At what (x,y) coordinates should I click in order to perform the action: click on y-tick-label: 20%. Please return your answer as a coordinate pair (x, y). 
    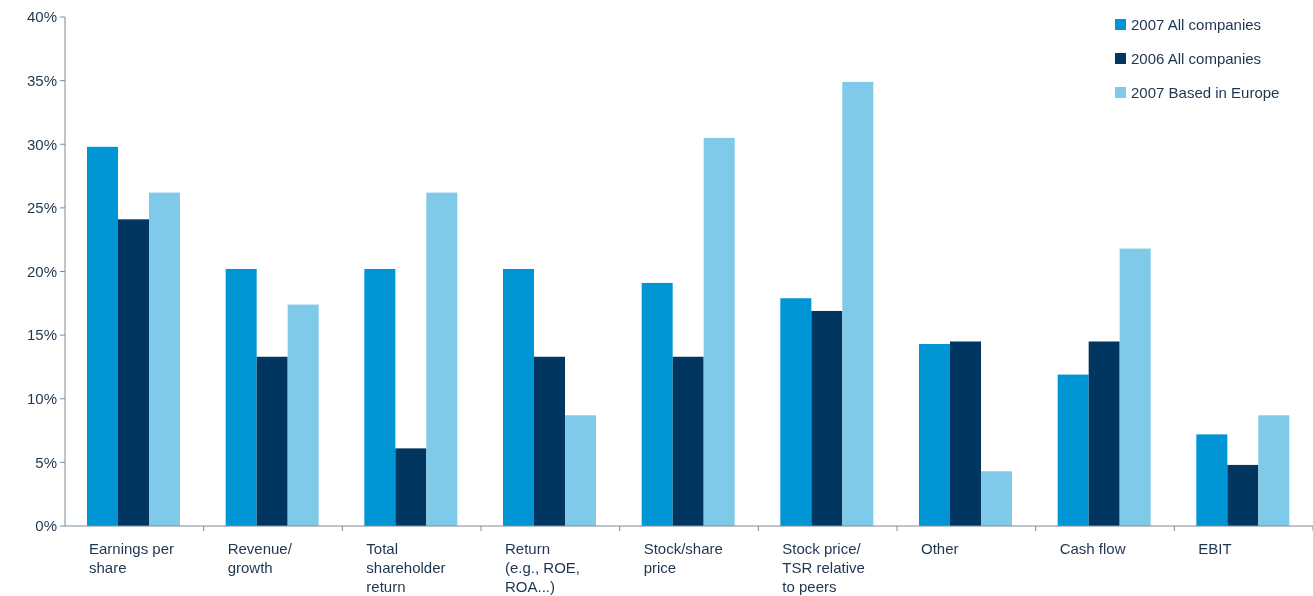
    Looking at the image, I should click on (41, 271).